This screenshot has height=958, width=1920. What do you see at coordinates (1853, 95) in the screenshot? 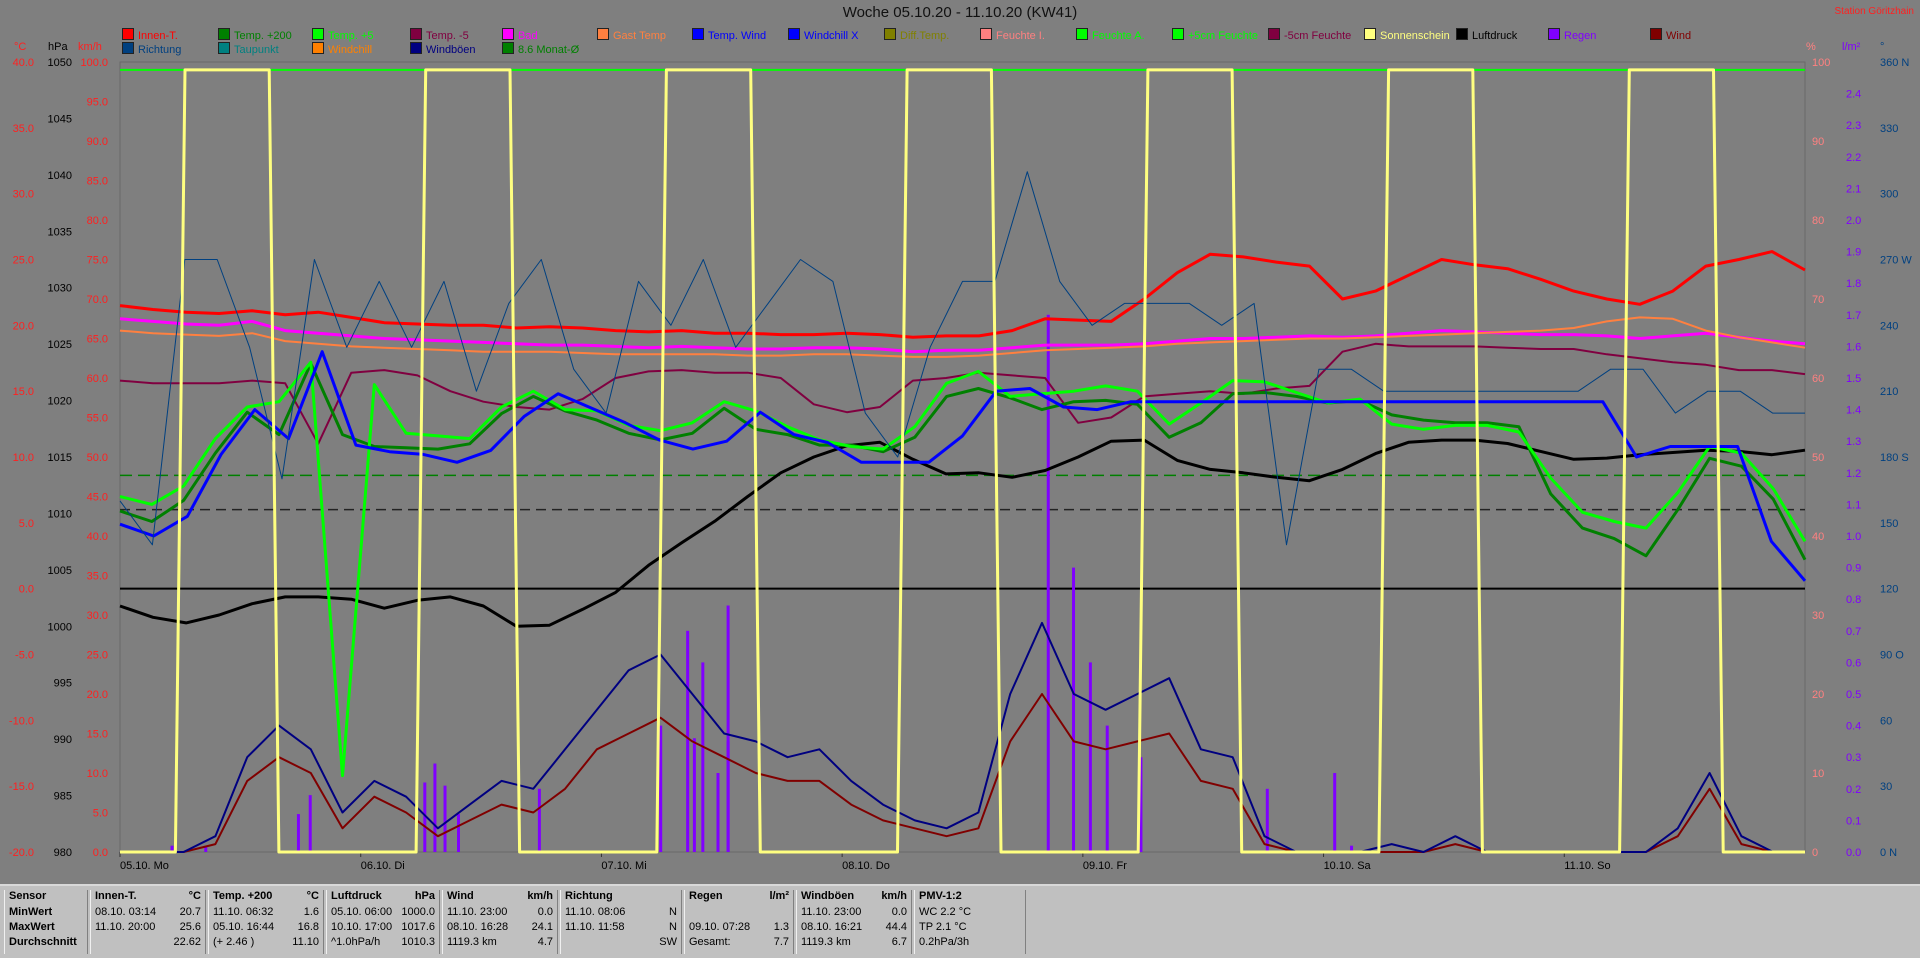
I see `rain-tick-label: 2.4` at bounding box center [1853, 95].